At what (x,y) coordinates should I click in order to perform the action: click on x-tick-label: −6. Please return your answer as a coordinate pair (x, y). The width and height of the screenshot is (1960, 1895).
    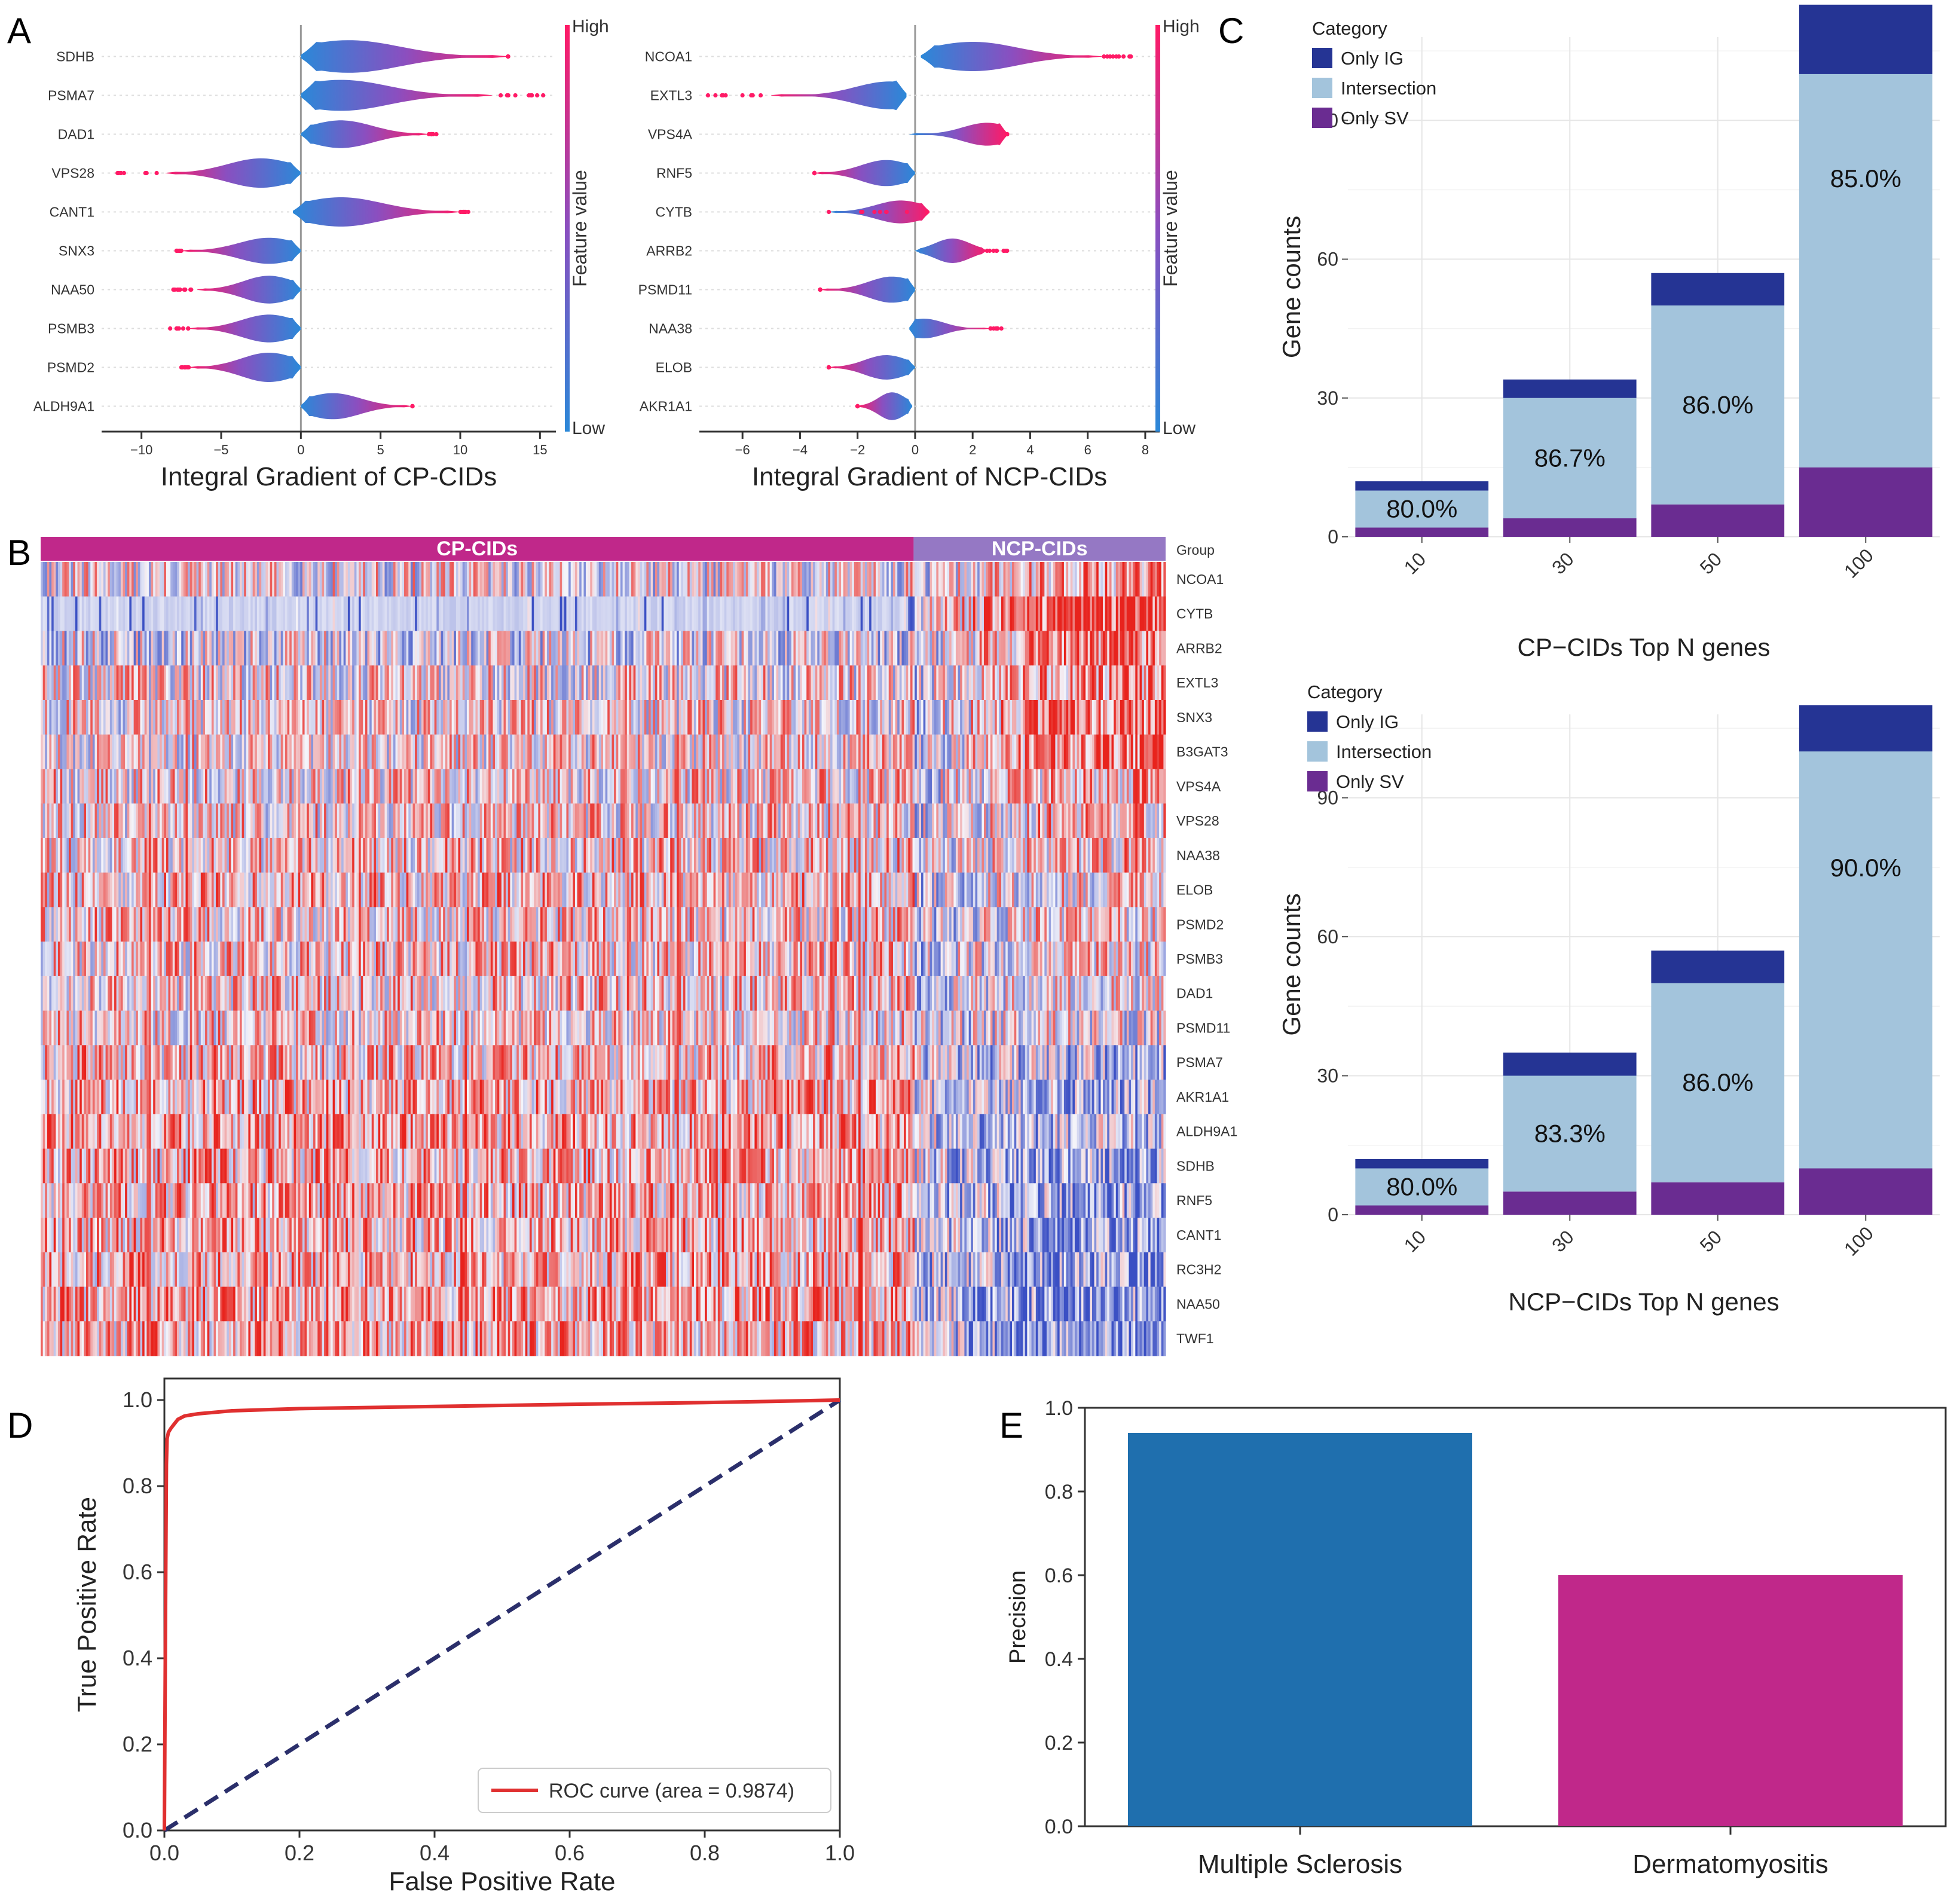
    Looking at the image, I should click on (742, 449).